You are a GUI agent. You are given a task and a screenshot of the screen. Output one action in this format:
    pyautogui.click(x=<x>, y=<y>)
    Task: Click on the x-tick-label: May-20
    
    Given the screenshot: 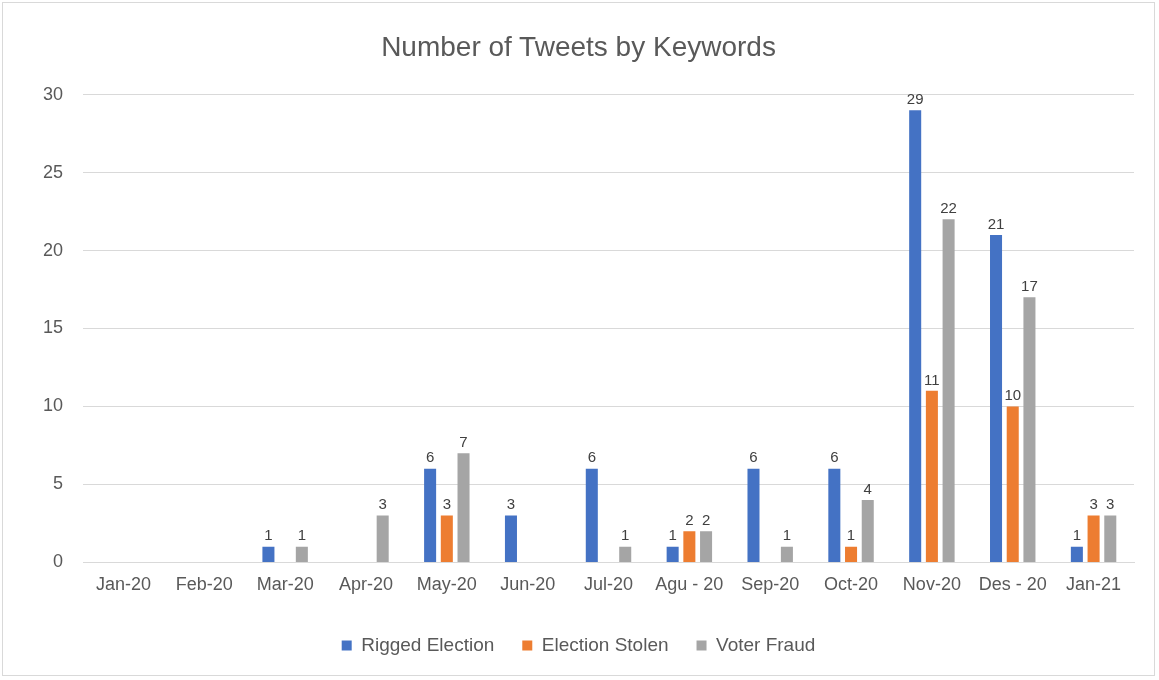 What is the action you would take?
    pyautogui.click(x=446, y=584)
    